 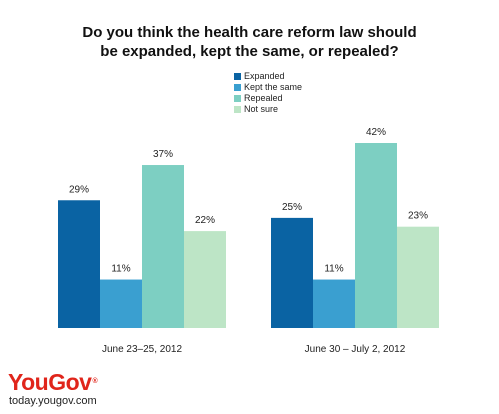 I want to click on data-label-1-2: 42%, so click(x=376, y=132).